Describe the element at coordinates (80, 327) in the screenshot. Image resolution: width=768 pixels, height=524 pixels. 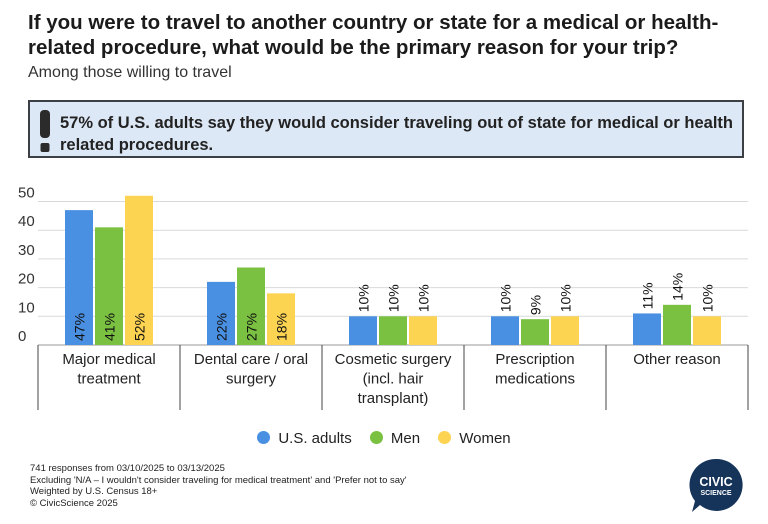
I see `data-label-u-s-adults-0: 47%` at that location.